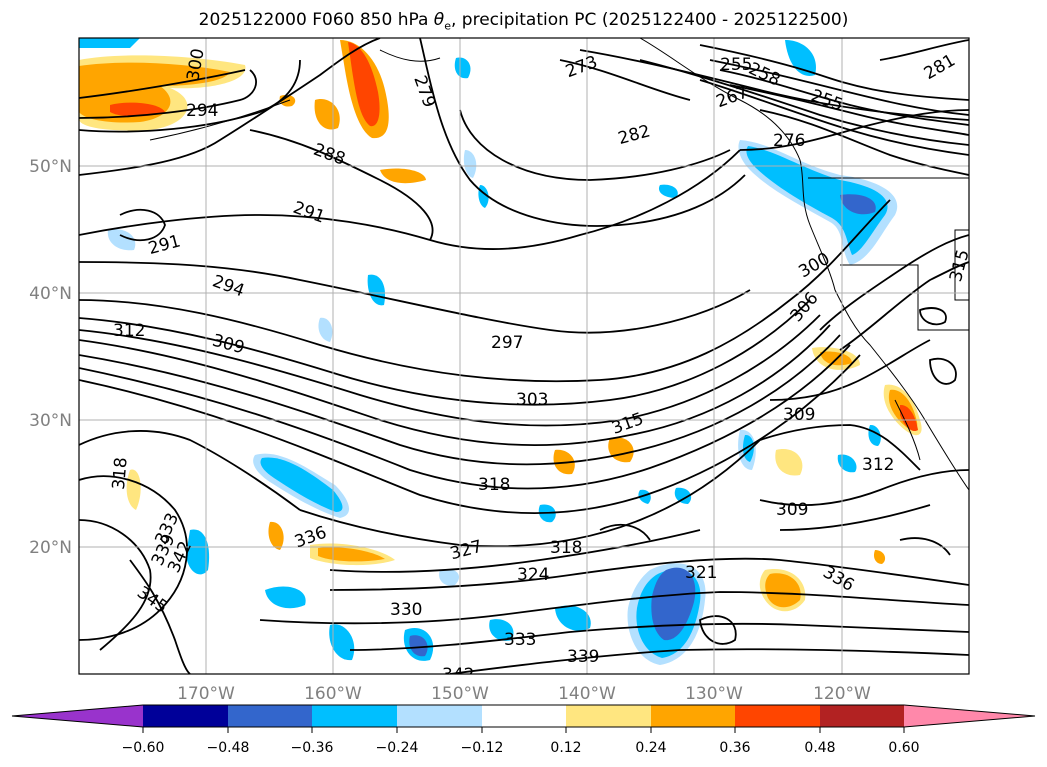  I want to click on latitude-labels: 50°N 40°N 30°N 20°N, so click(50, 357).